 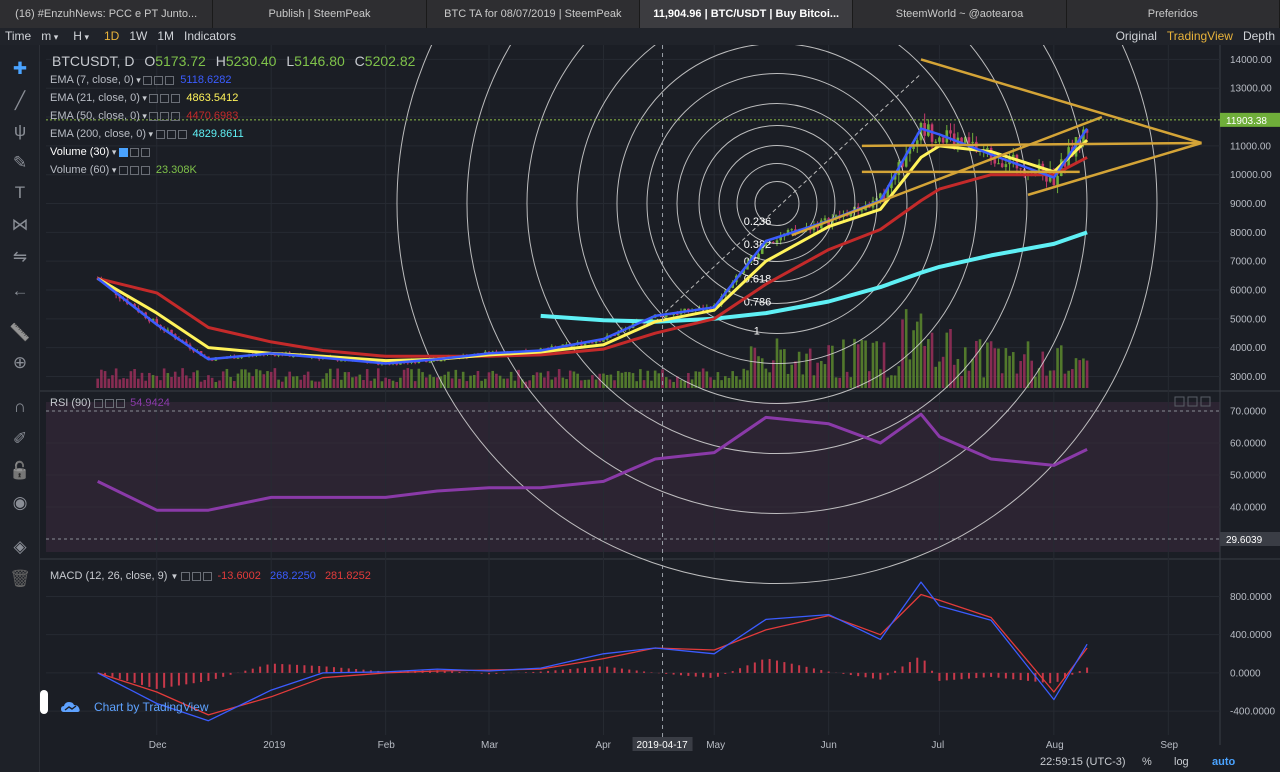 What do you see at coordinates (1258, 36) in the screenshot?
I see `view-depth-button: Depth` at bounding box center [1258, 36].